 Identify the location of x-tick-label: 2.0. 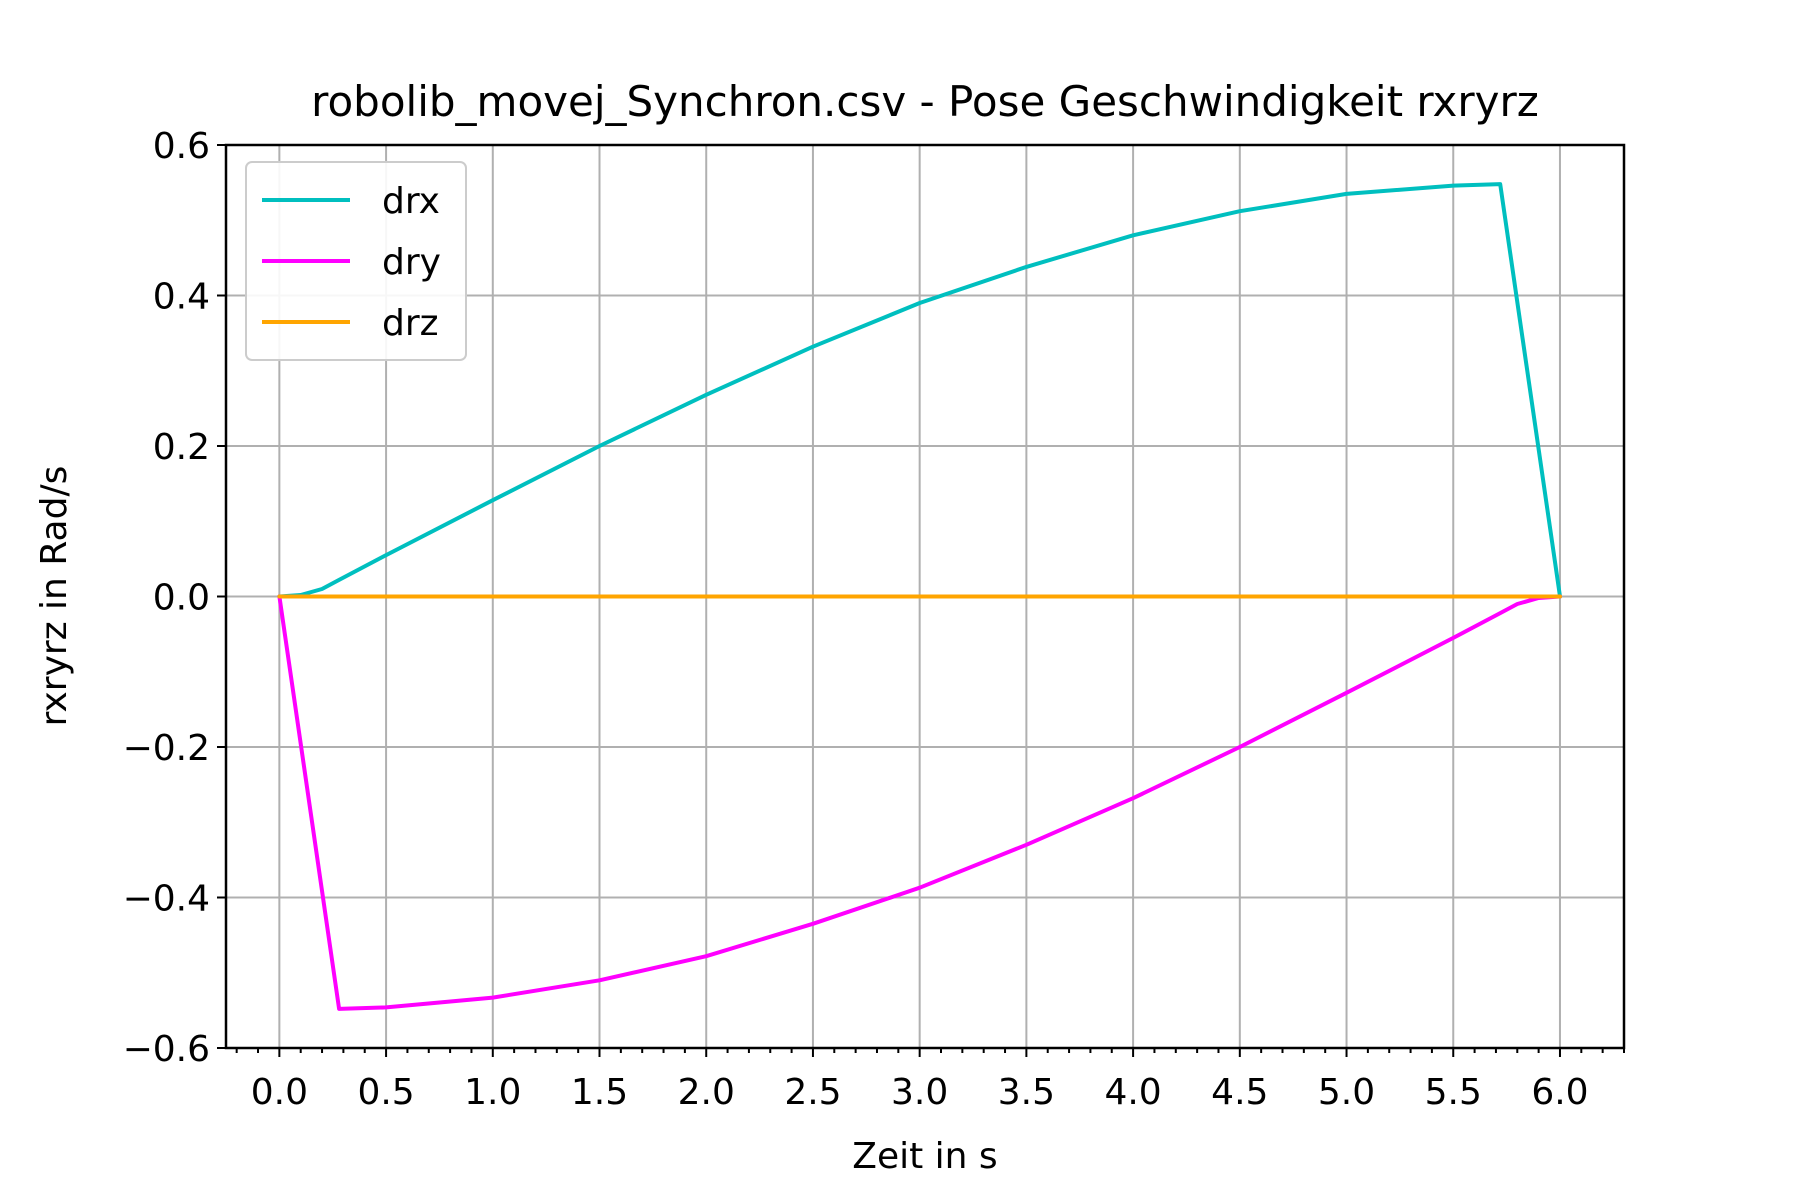
(706, 1092).